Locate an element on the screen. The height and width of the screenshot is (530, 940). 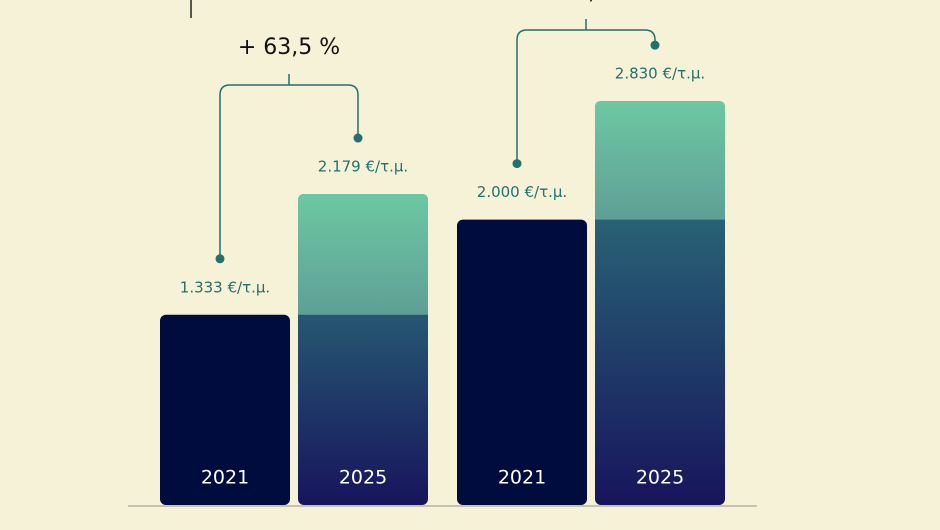
value-label: 2.179 €/τ.μ. is located at coordinates (363, 167).